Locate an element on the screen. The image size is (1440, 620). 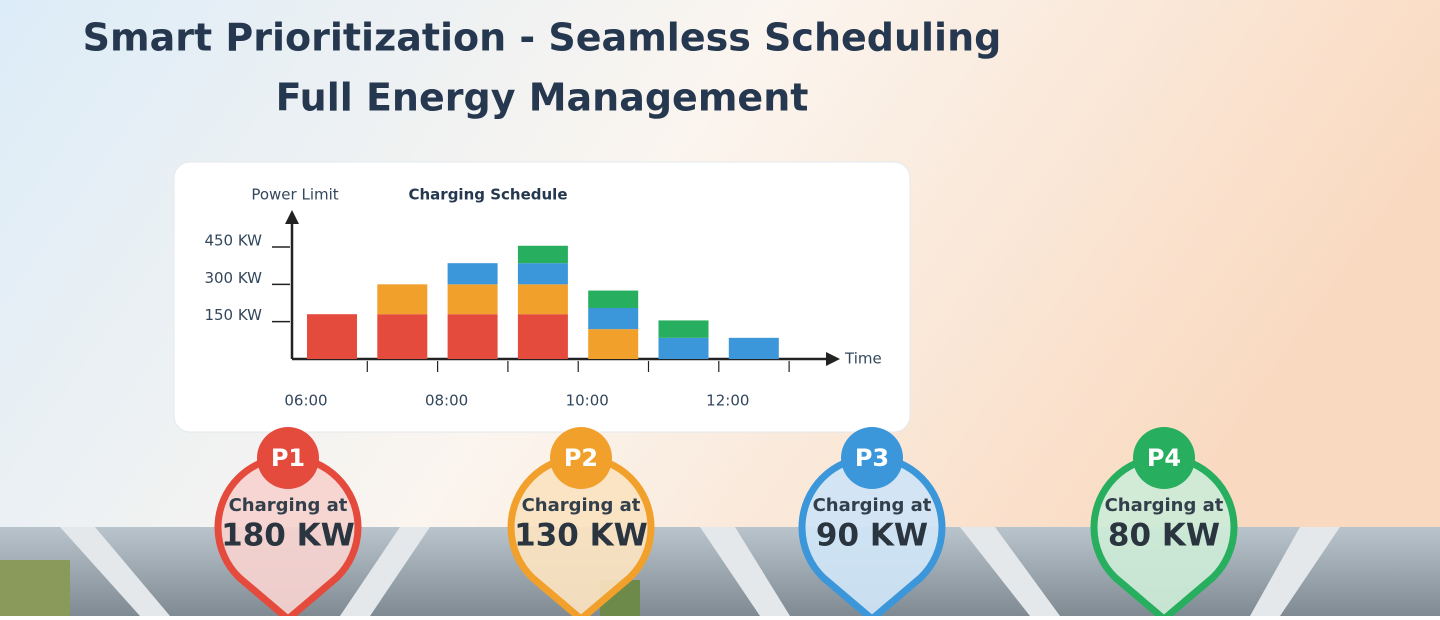
x-tick-label: 06:00 is located at coordinates (305, 401).